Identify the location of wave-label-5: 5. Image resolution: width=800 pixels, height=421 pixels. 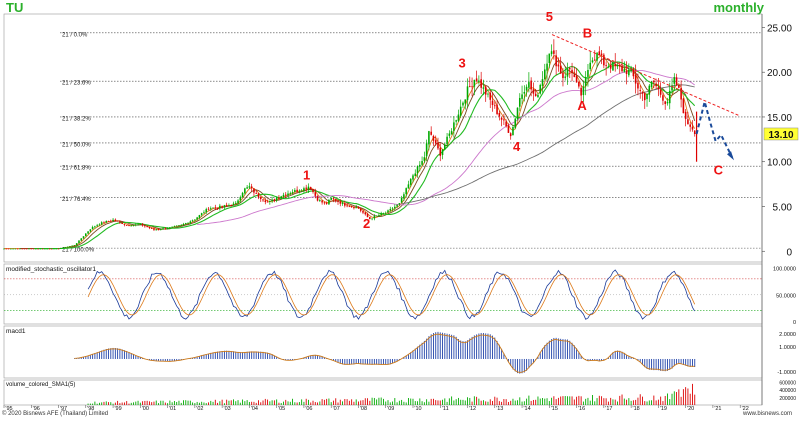
(549, 16).